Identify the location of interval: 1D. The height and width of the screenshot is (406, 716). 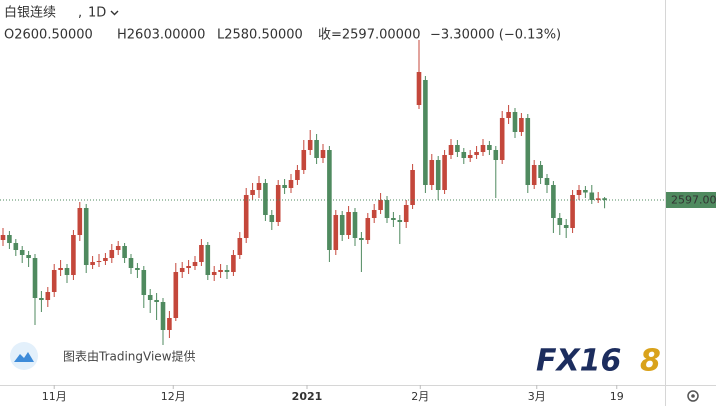
(97, 13).